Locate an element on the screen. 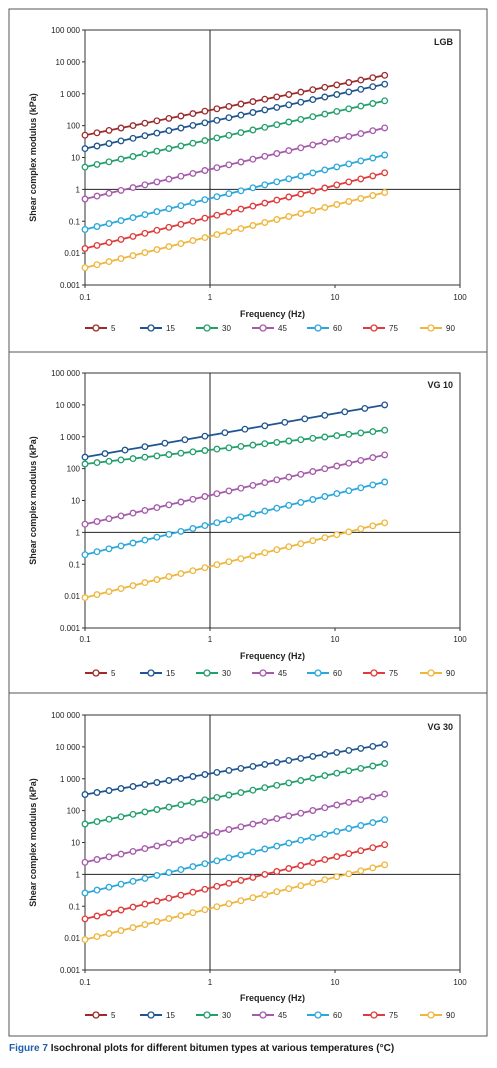  legend-label: 30 is located at coordinates (226, 328).